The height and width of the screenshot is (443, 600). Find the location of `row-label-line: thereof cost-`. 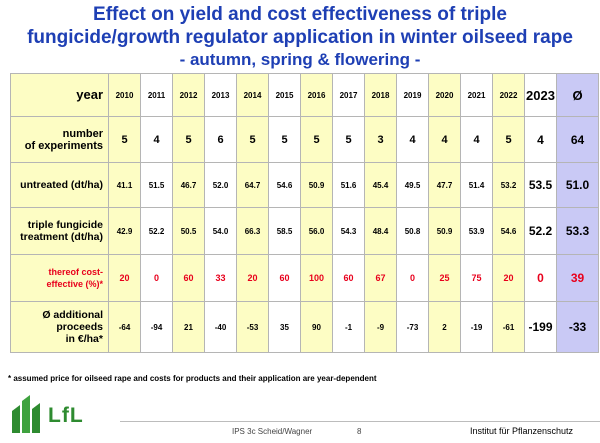

row-label-line: thereof cost- is located at coordinates (75, 272).